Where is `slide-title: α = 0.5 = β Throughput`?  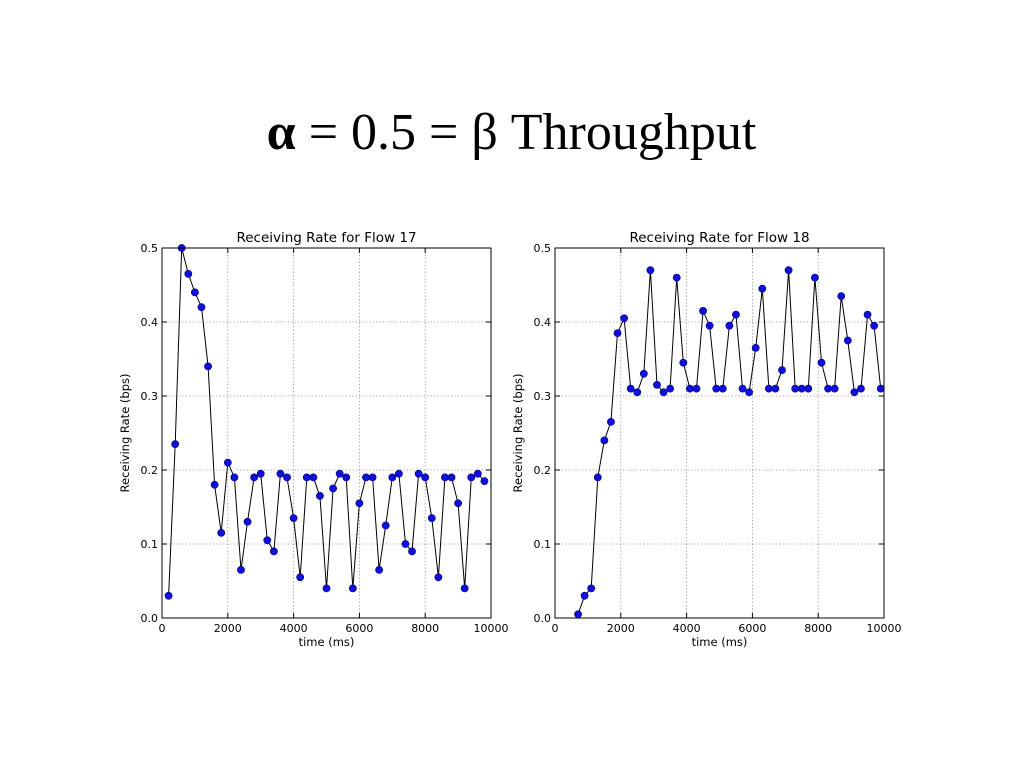
slide-title: α = 0.5 = β Throughput is located at coordinates (511, 133).